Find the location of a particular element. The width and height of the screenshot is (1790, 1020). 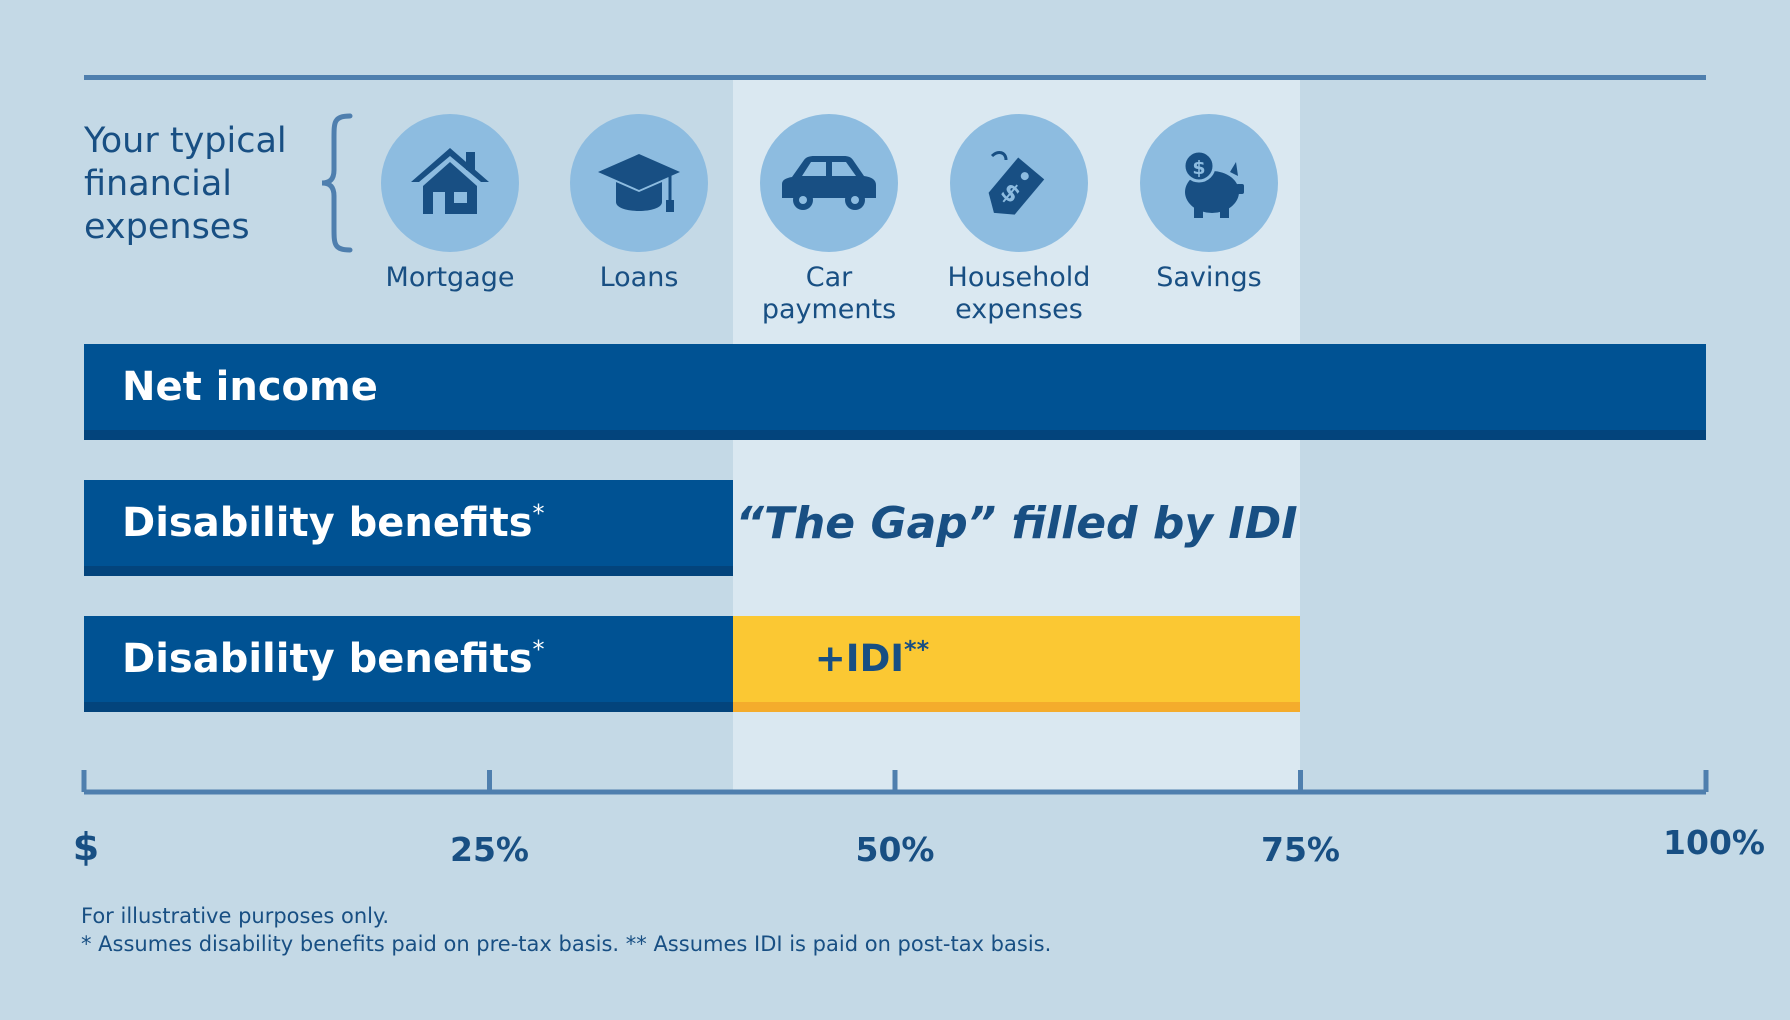

savings-label: Savings is located at coordinates (1209, 277).